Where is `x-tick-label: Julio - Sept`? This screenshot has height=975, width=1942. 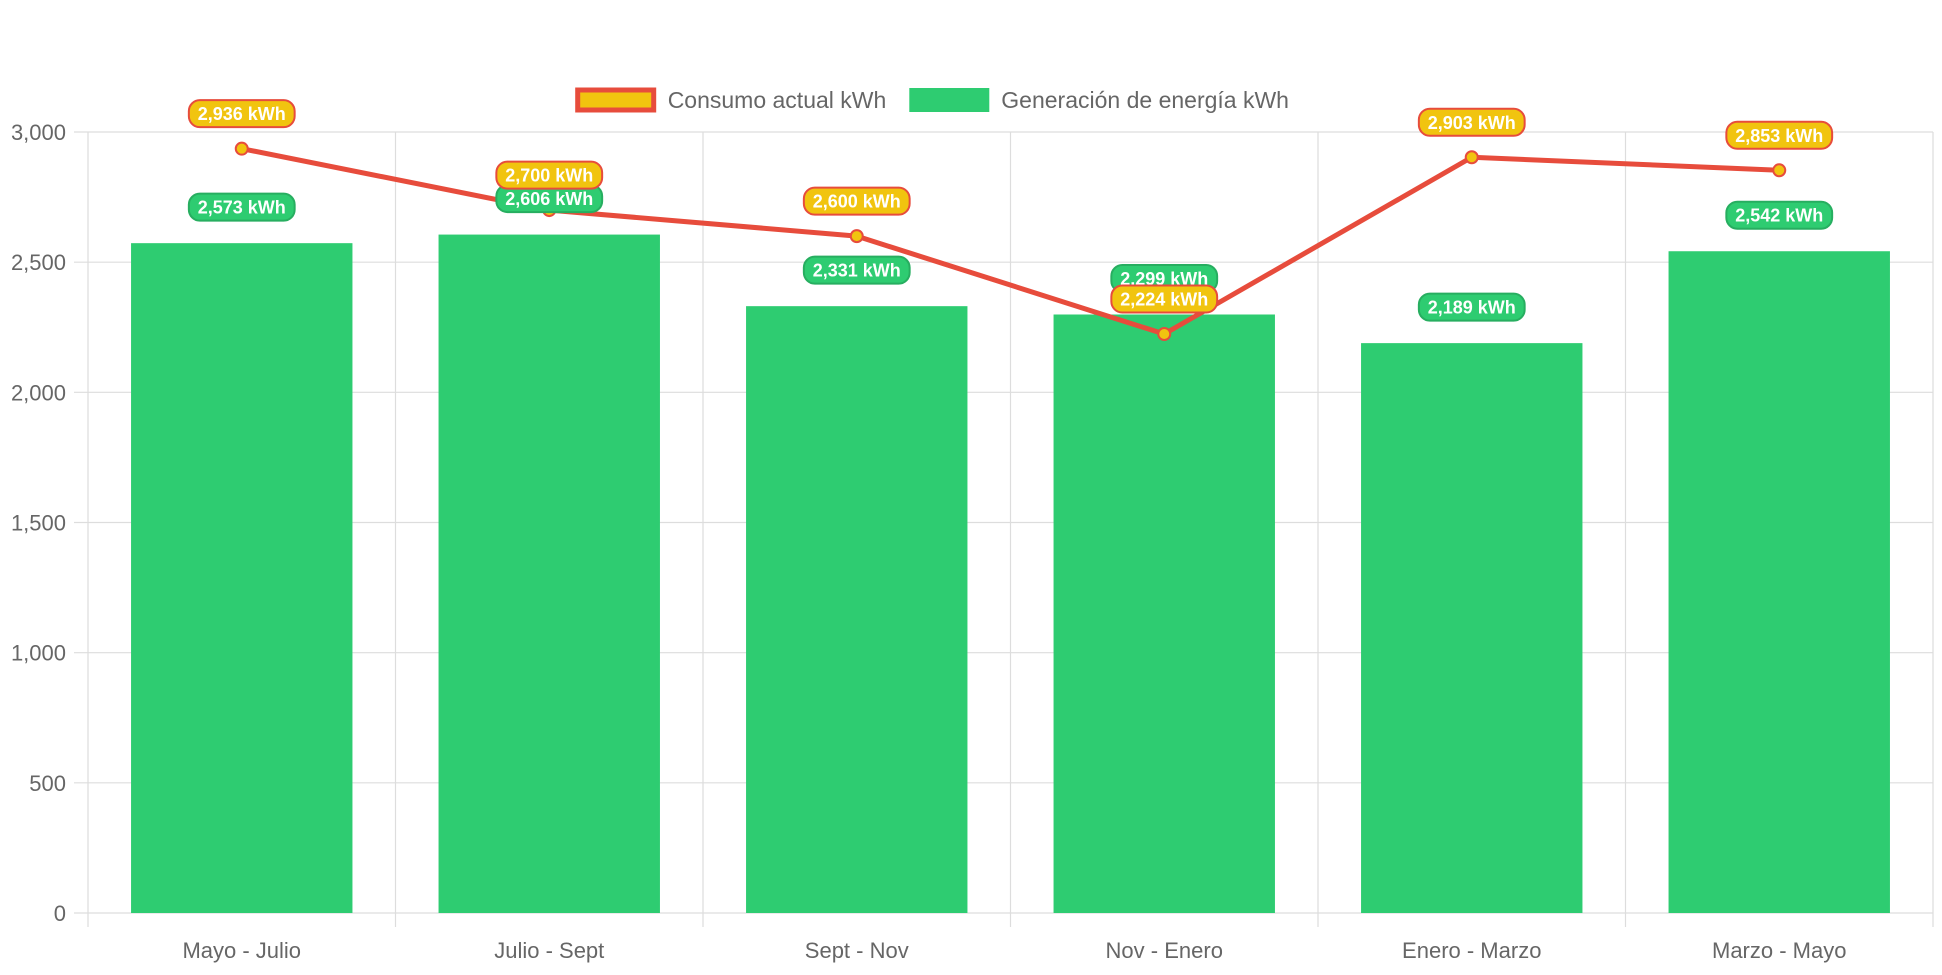 x-tick-label: Julio - Sept is located at coordinates (549, 950).